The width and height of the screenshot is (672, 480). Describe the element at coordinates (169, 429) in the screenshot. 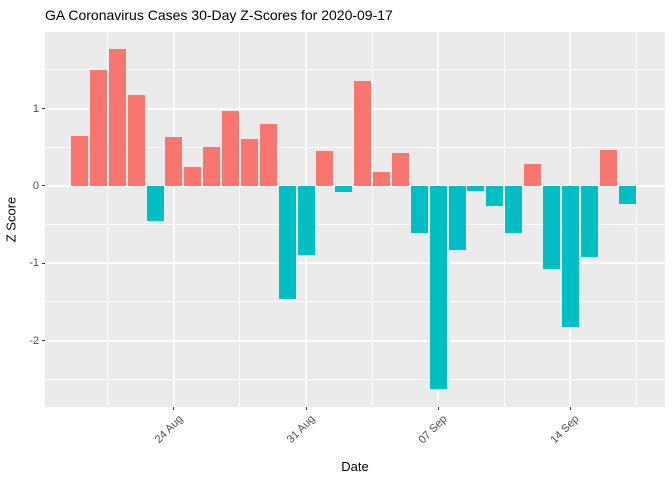

I see `x-tick-label: 24 Aug` at that location.